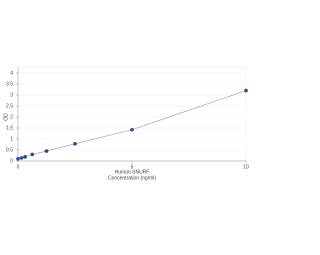 This screenshot has height=255, width=320. I want to click on y-tick-label: 3, so click(11, 95).